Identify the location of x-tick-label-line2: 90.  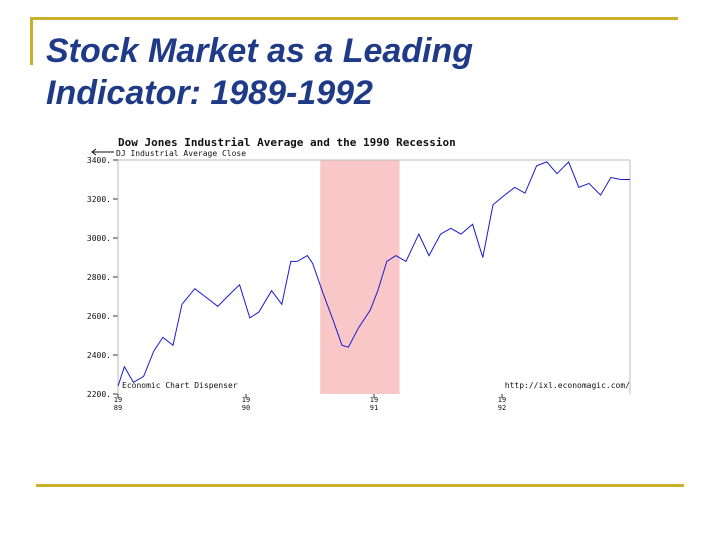
(246, 408).